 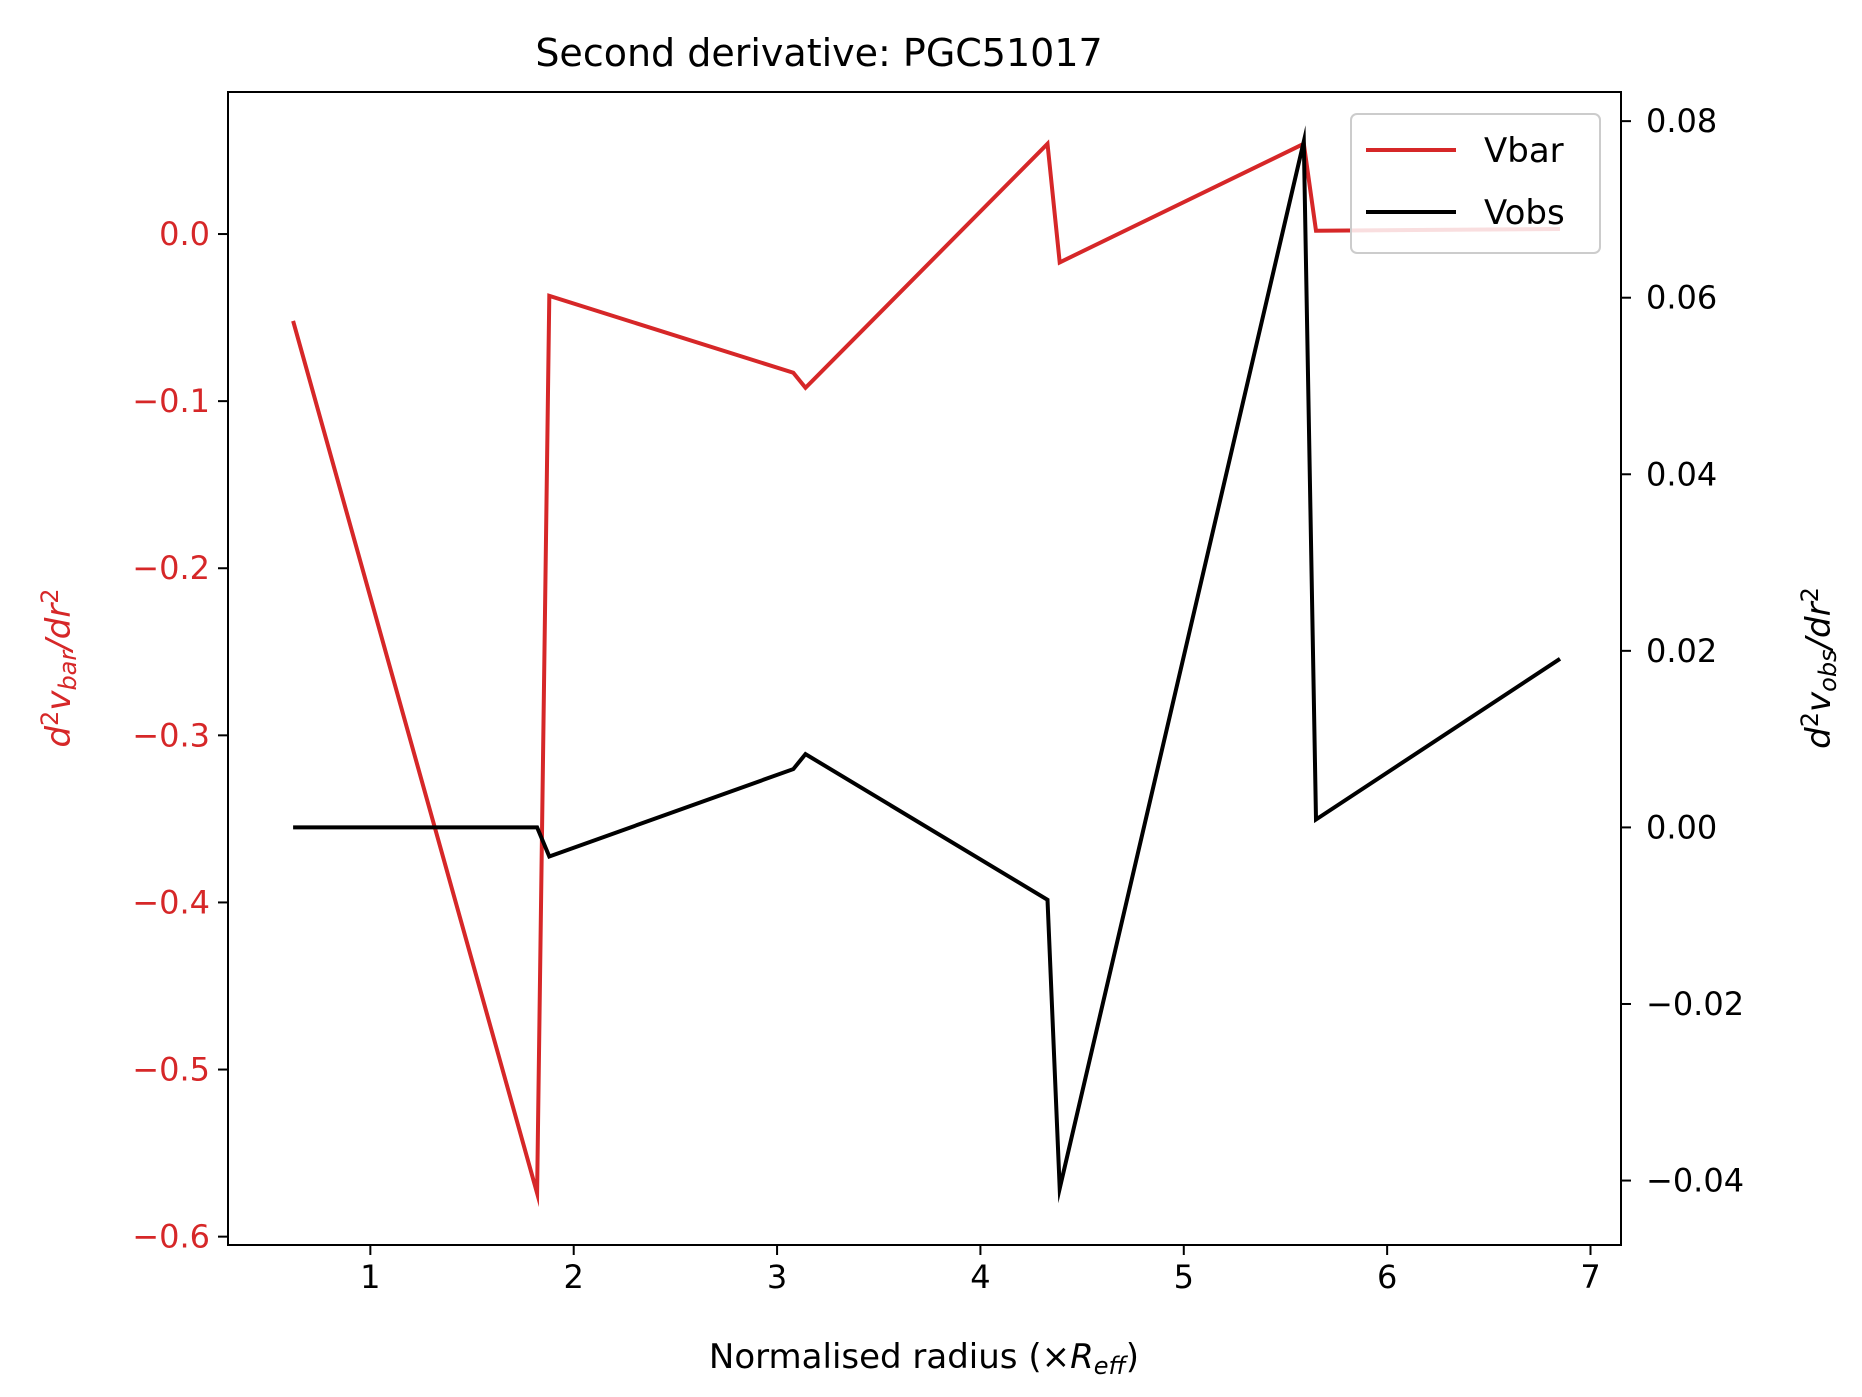 I want to click on right-y-tick-label: −0.02, so click(x=1695, y=1004).